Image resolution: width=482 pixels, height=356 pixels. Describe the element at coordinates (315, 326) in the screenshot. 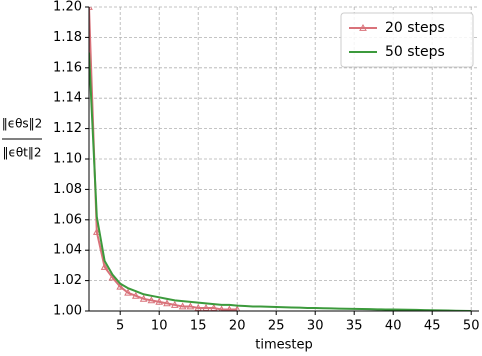

I see `x-tick-label: 30` at that location.